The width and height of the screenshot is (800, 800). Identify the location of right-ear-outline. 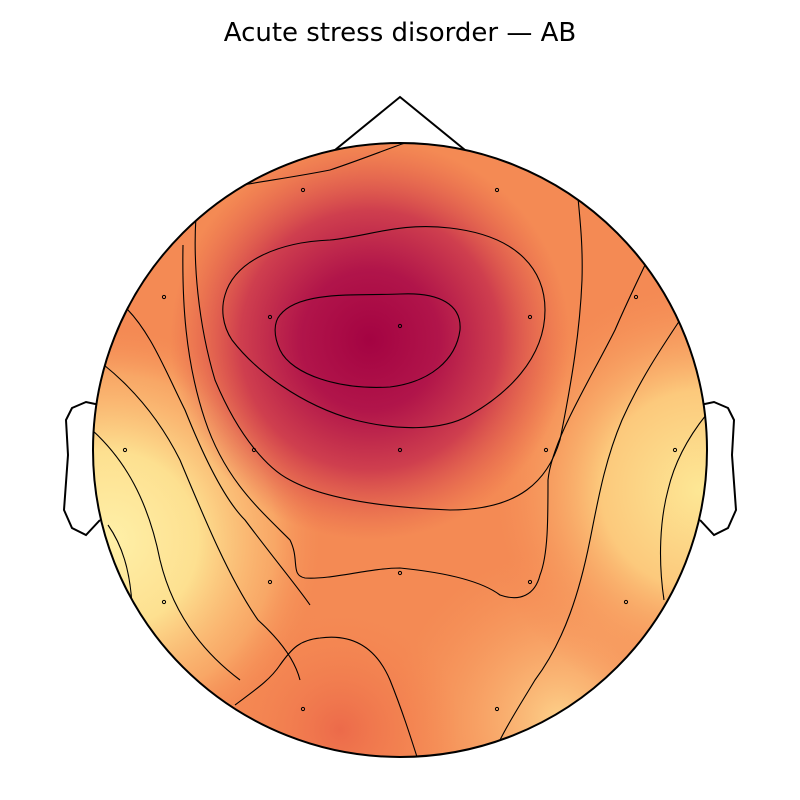
(718, 468).